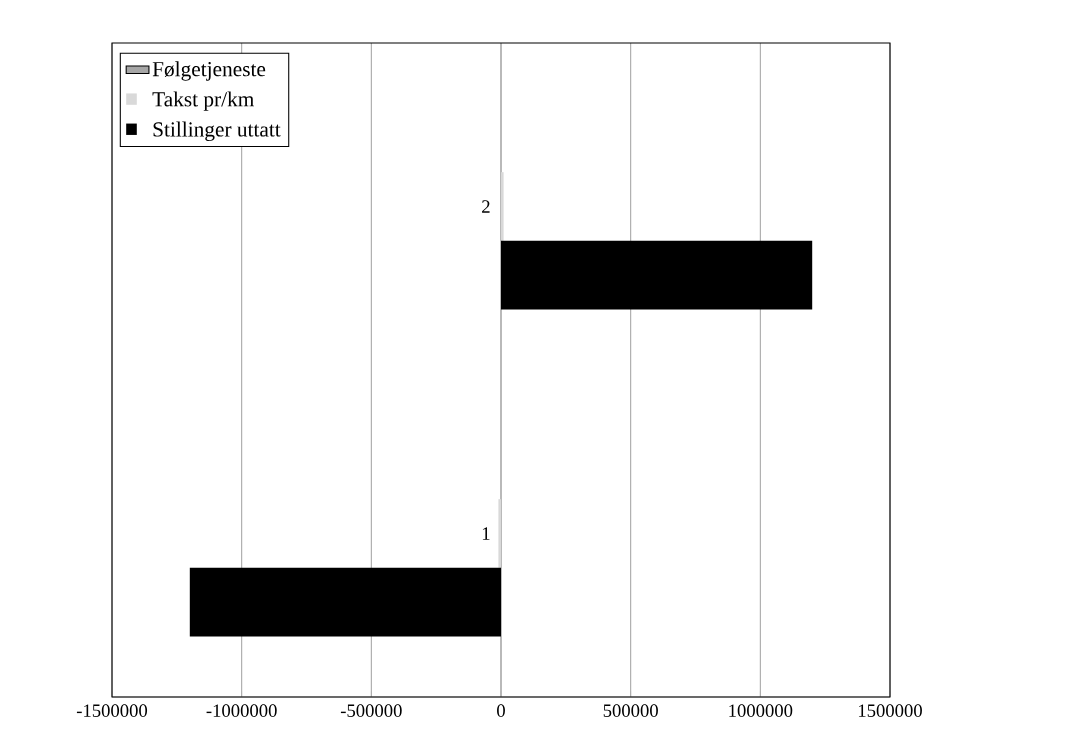  Describe the element at coordinates (203, 101) in the screenshot. I see `legend-label: Takst pr/km` at that location.